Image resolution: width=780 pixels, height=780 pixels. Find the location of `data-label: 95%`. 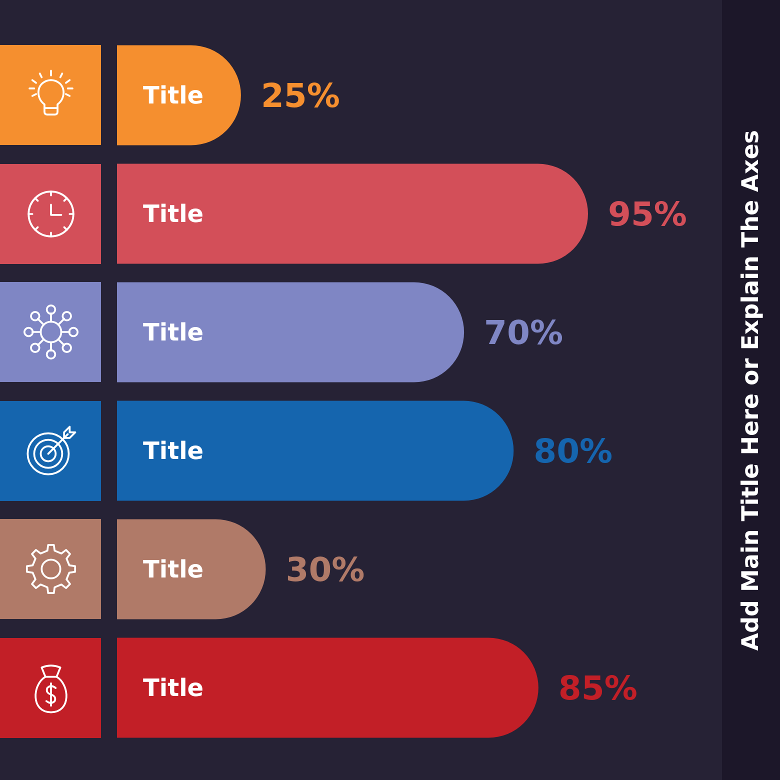

data-label: 95% is located at coordinates (647, 214).